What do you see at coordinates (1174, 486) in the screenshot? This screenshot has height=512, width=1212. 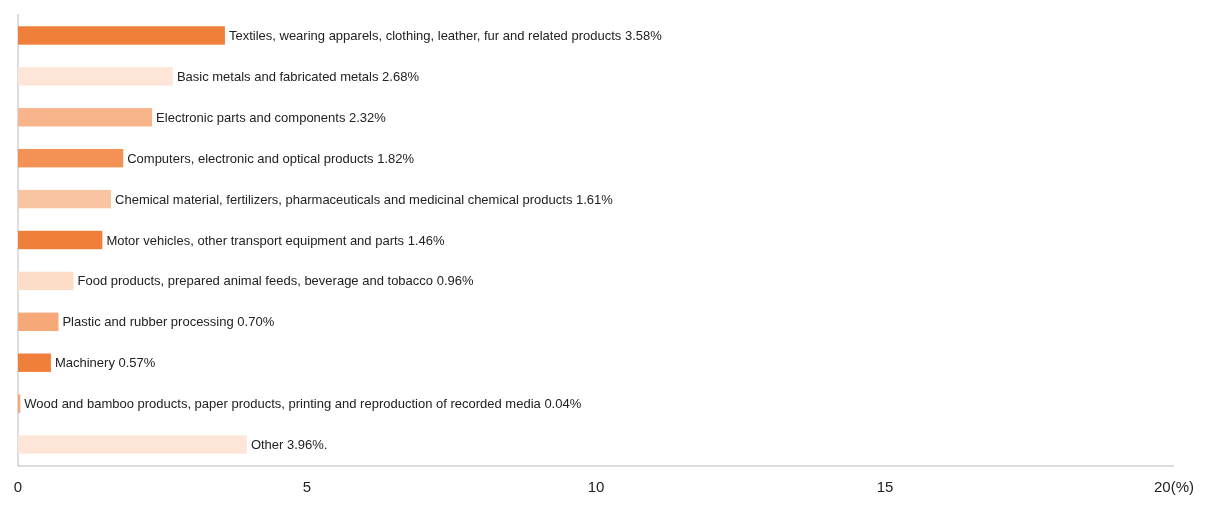 I see `x-tick-label: 20(%)` at bounding box center [1174, 486].